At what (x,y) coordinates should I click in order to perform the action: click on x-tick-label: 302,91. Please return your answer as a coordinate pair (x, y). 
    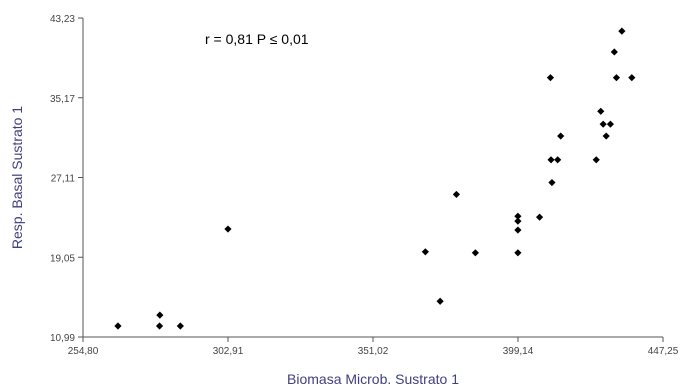
    Looking at the image, I should click on (228, 351).